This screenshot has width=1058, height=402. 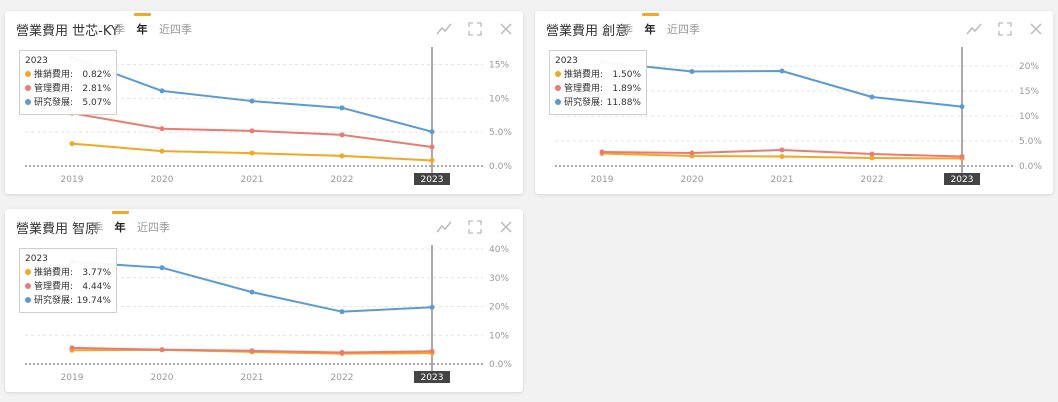 What do you see at coordinates (96, 273) in the screenshot?
I see `tooltip-value: 3.77%` at bounding box center [96, 273].